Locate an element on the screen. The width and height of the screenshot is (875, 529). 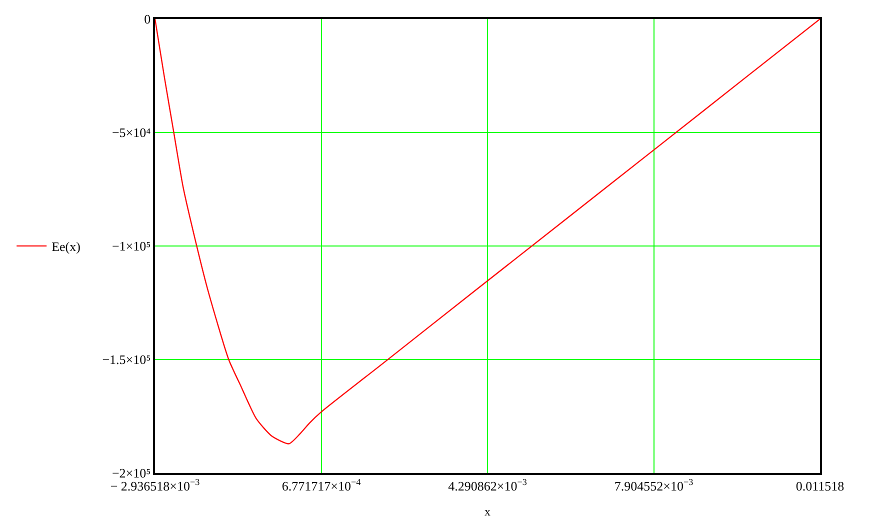
y-tick-label: −1.5×10⁵ is located at coordinates (126, 360).